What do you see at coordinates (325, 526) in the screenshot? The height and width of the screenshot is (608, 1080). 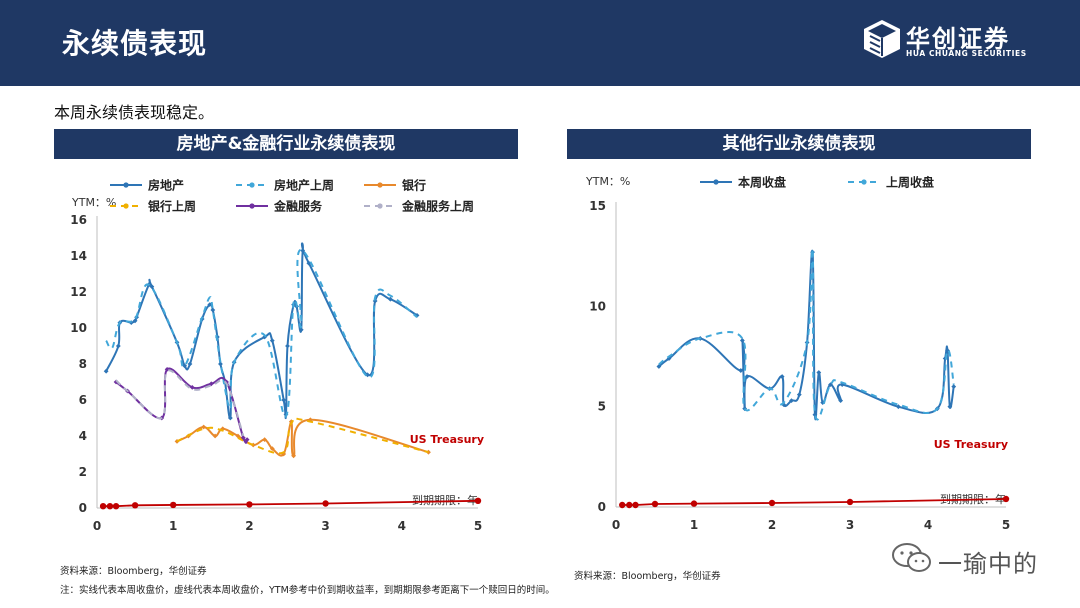 I see `left-x-tick-label: 3` at bounding box center [325, 526].